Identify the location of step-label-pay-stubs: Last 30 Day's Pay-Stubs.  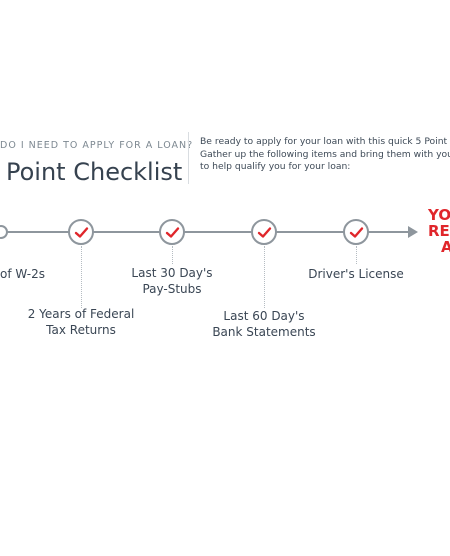
(172, 281).